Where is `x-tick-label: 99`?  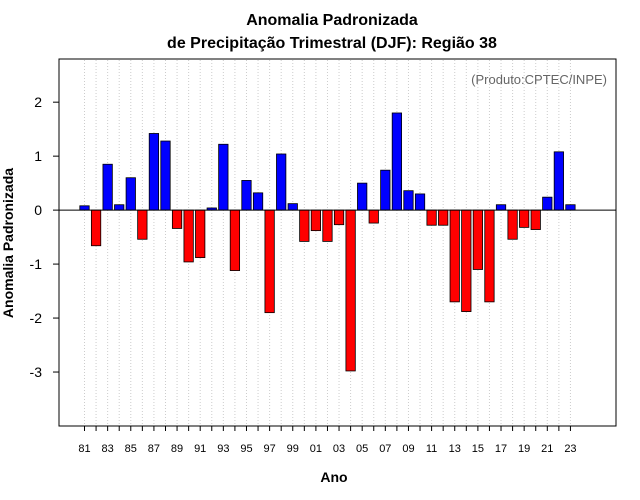 x-tick-label: 99 is located at coordinates (293, 449).